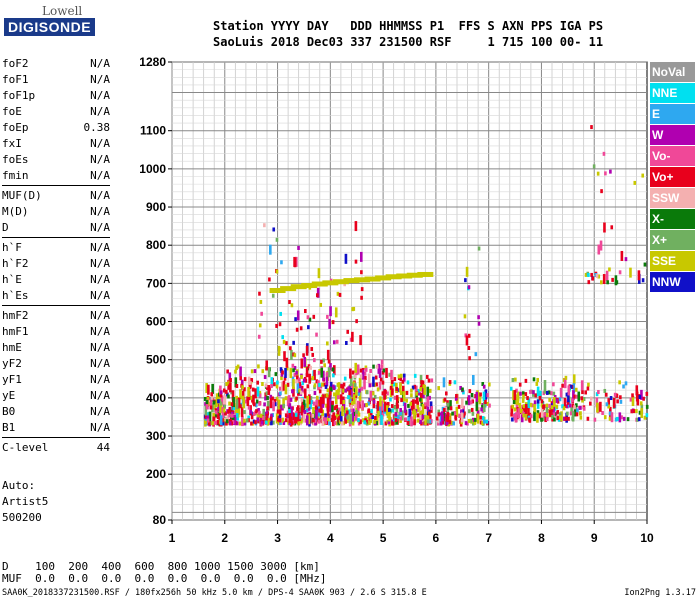 The width and height of the screenshot is (700, 600). I want to click on param-name: foF2, so click(15, 63).